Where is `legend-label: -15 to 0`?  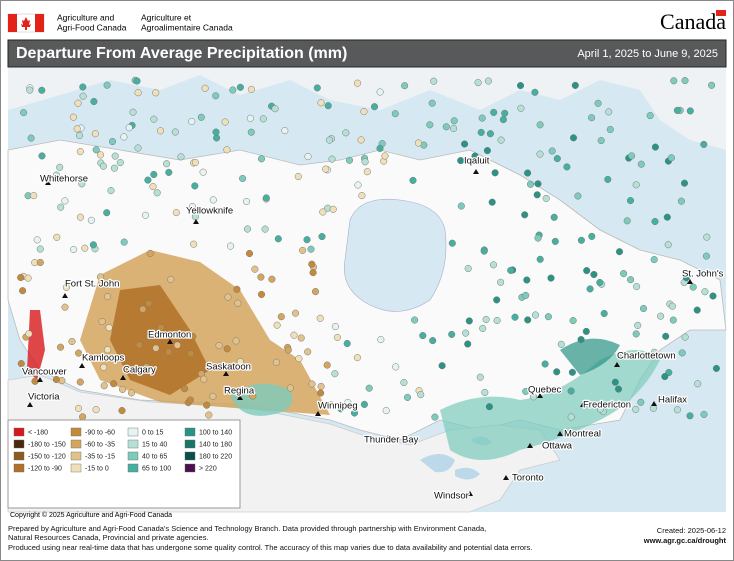 legend-label: -15 to 0 is located at coordinates (97, 468).